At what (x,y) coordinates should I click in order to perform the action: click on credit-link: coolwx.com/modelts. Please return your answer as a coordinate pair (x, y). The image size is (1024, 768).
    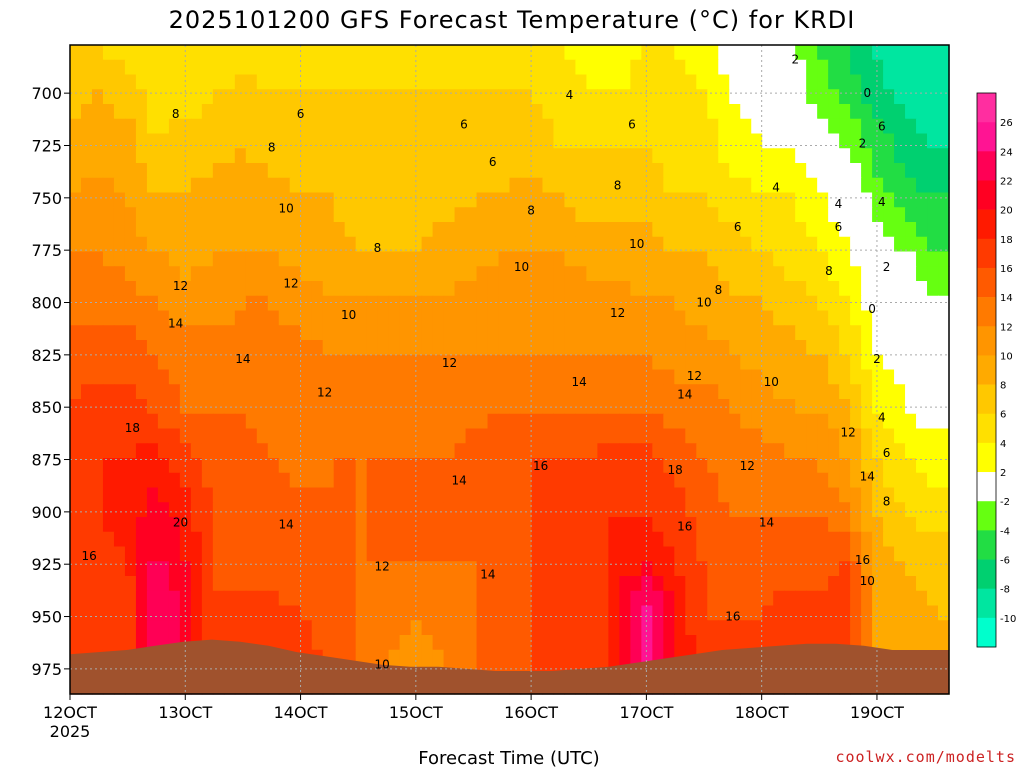
    Looking at the image, I should click on (925, 757).